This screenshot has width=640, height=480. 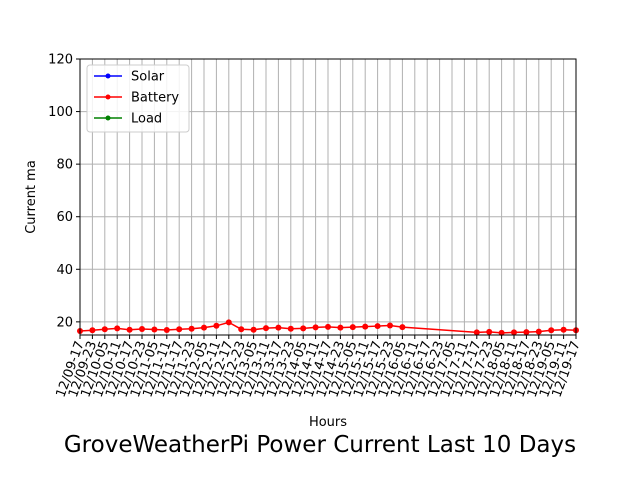 I want to click on legend: Solar Battery Load, so click(x=138, y=98).